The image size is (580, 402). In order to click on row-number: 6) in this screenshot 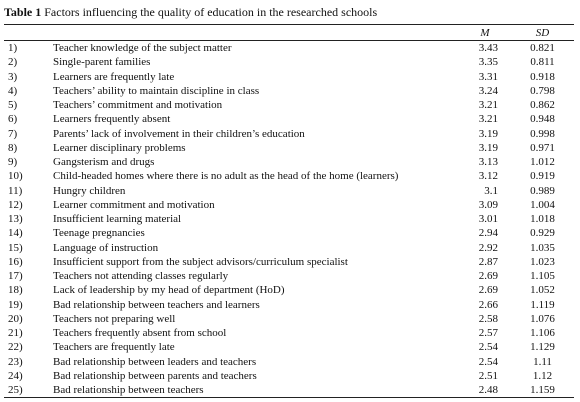, I will do `click(13, 119)`.